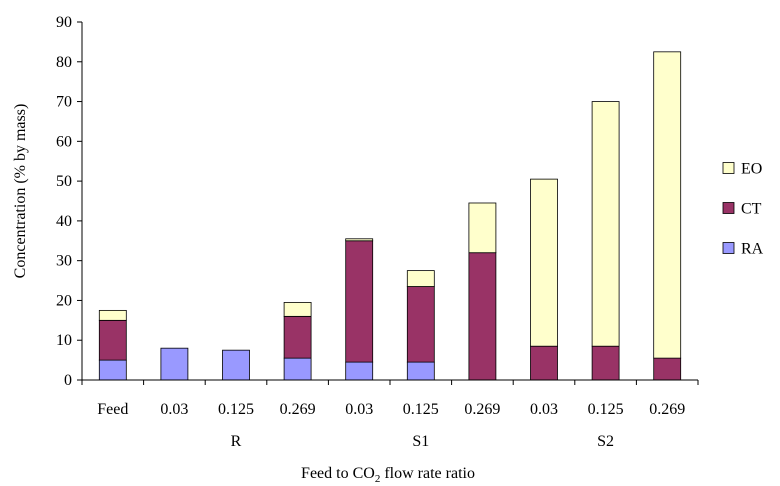 Image resolution: width=780 pixels, height=486 pixels. What do you see at coordinates (751, 209) in the screenshot?
I see `legend-label-ct: CT` at bounding box center [751, 209].